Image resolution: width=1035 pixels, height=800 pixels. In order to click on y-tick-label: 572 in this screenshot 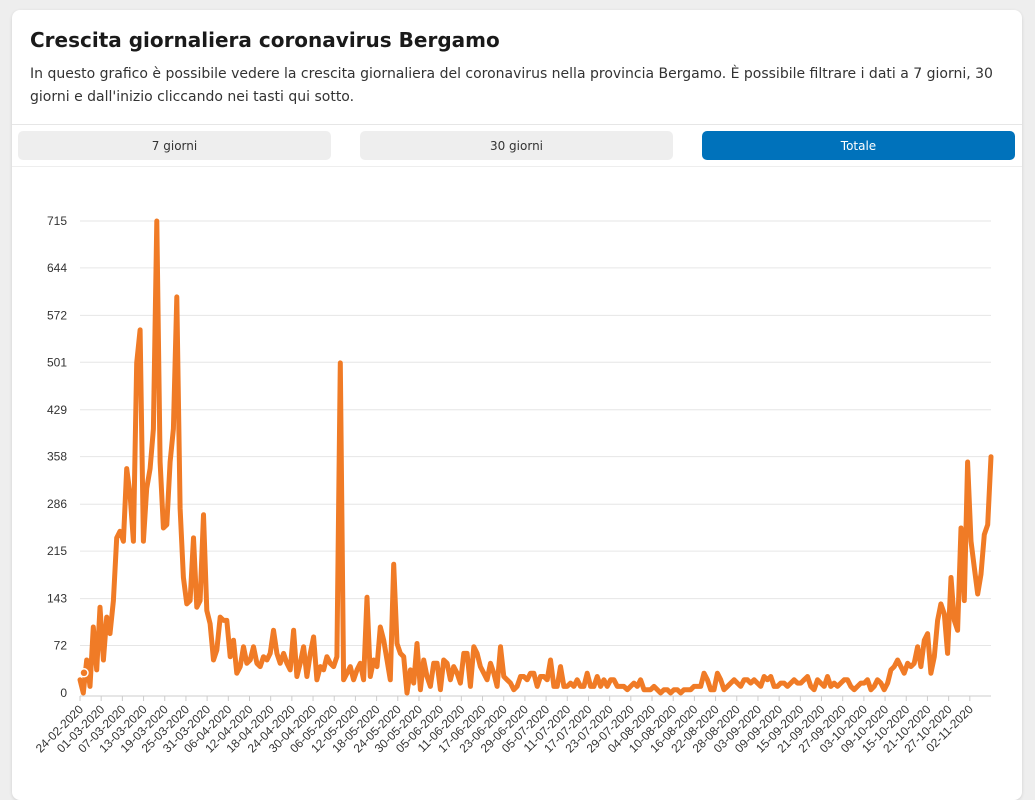, I will do `click(57, 315)`.